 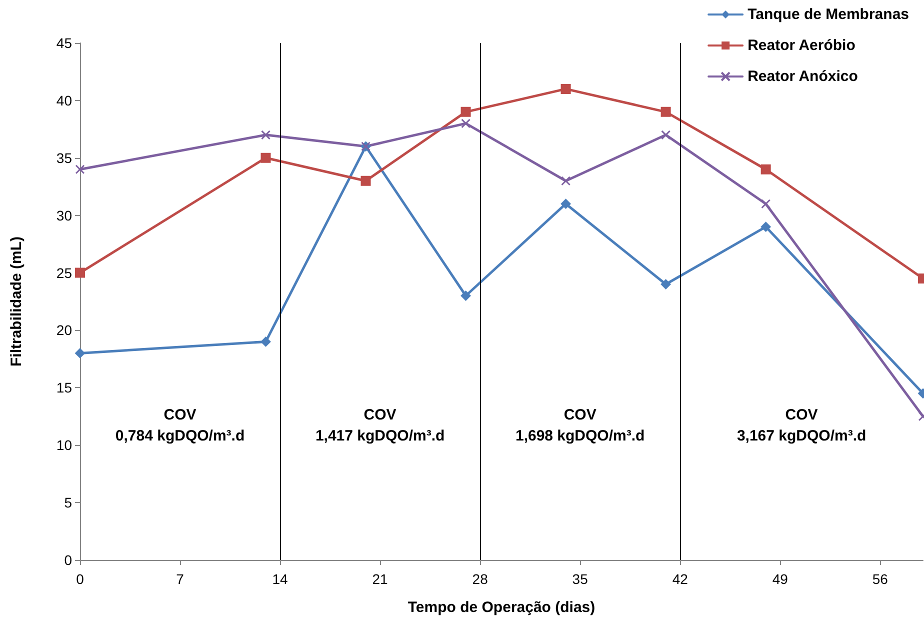 What do you see at coordinates (80, 579) in the screenshot?
I see `x-tick-label: 0` at bounding box center [80, 579].